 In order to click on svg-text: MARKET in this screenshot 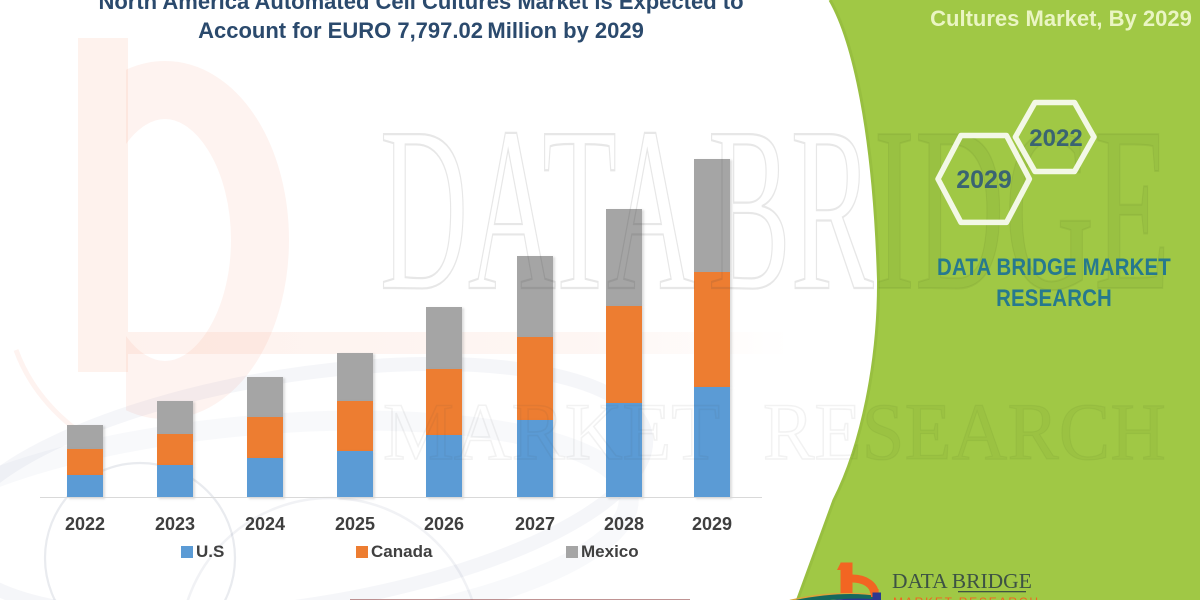, I will do `click(551, 431)`.